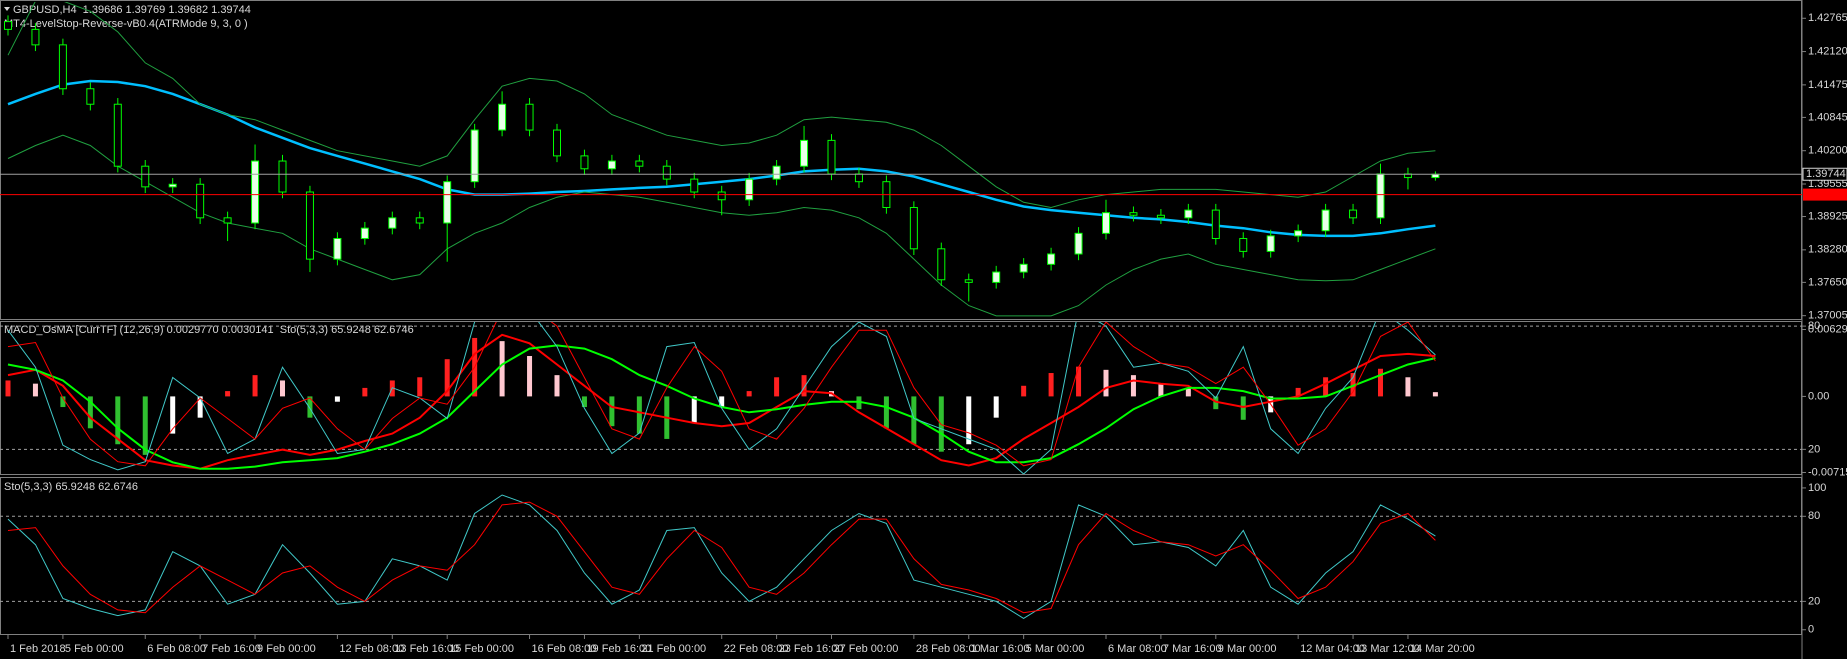 This screenshot has width=1847, height=659. I want to click on x-tick-label: 23 Feb 16:00, so click(811, 649).